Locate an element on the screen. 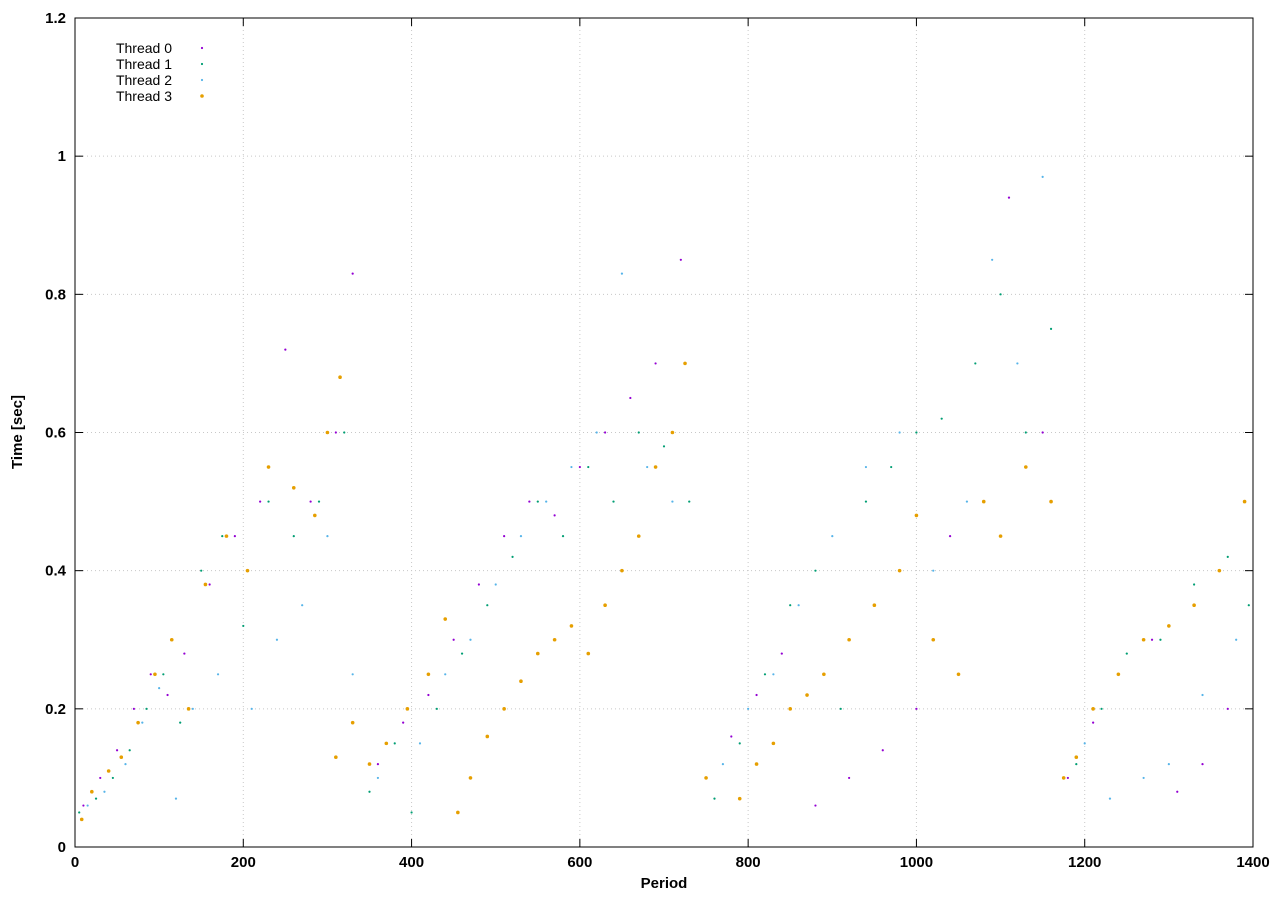  x-axis-label: Period is located at coordinates (664, 883).